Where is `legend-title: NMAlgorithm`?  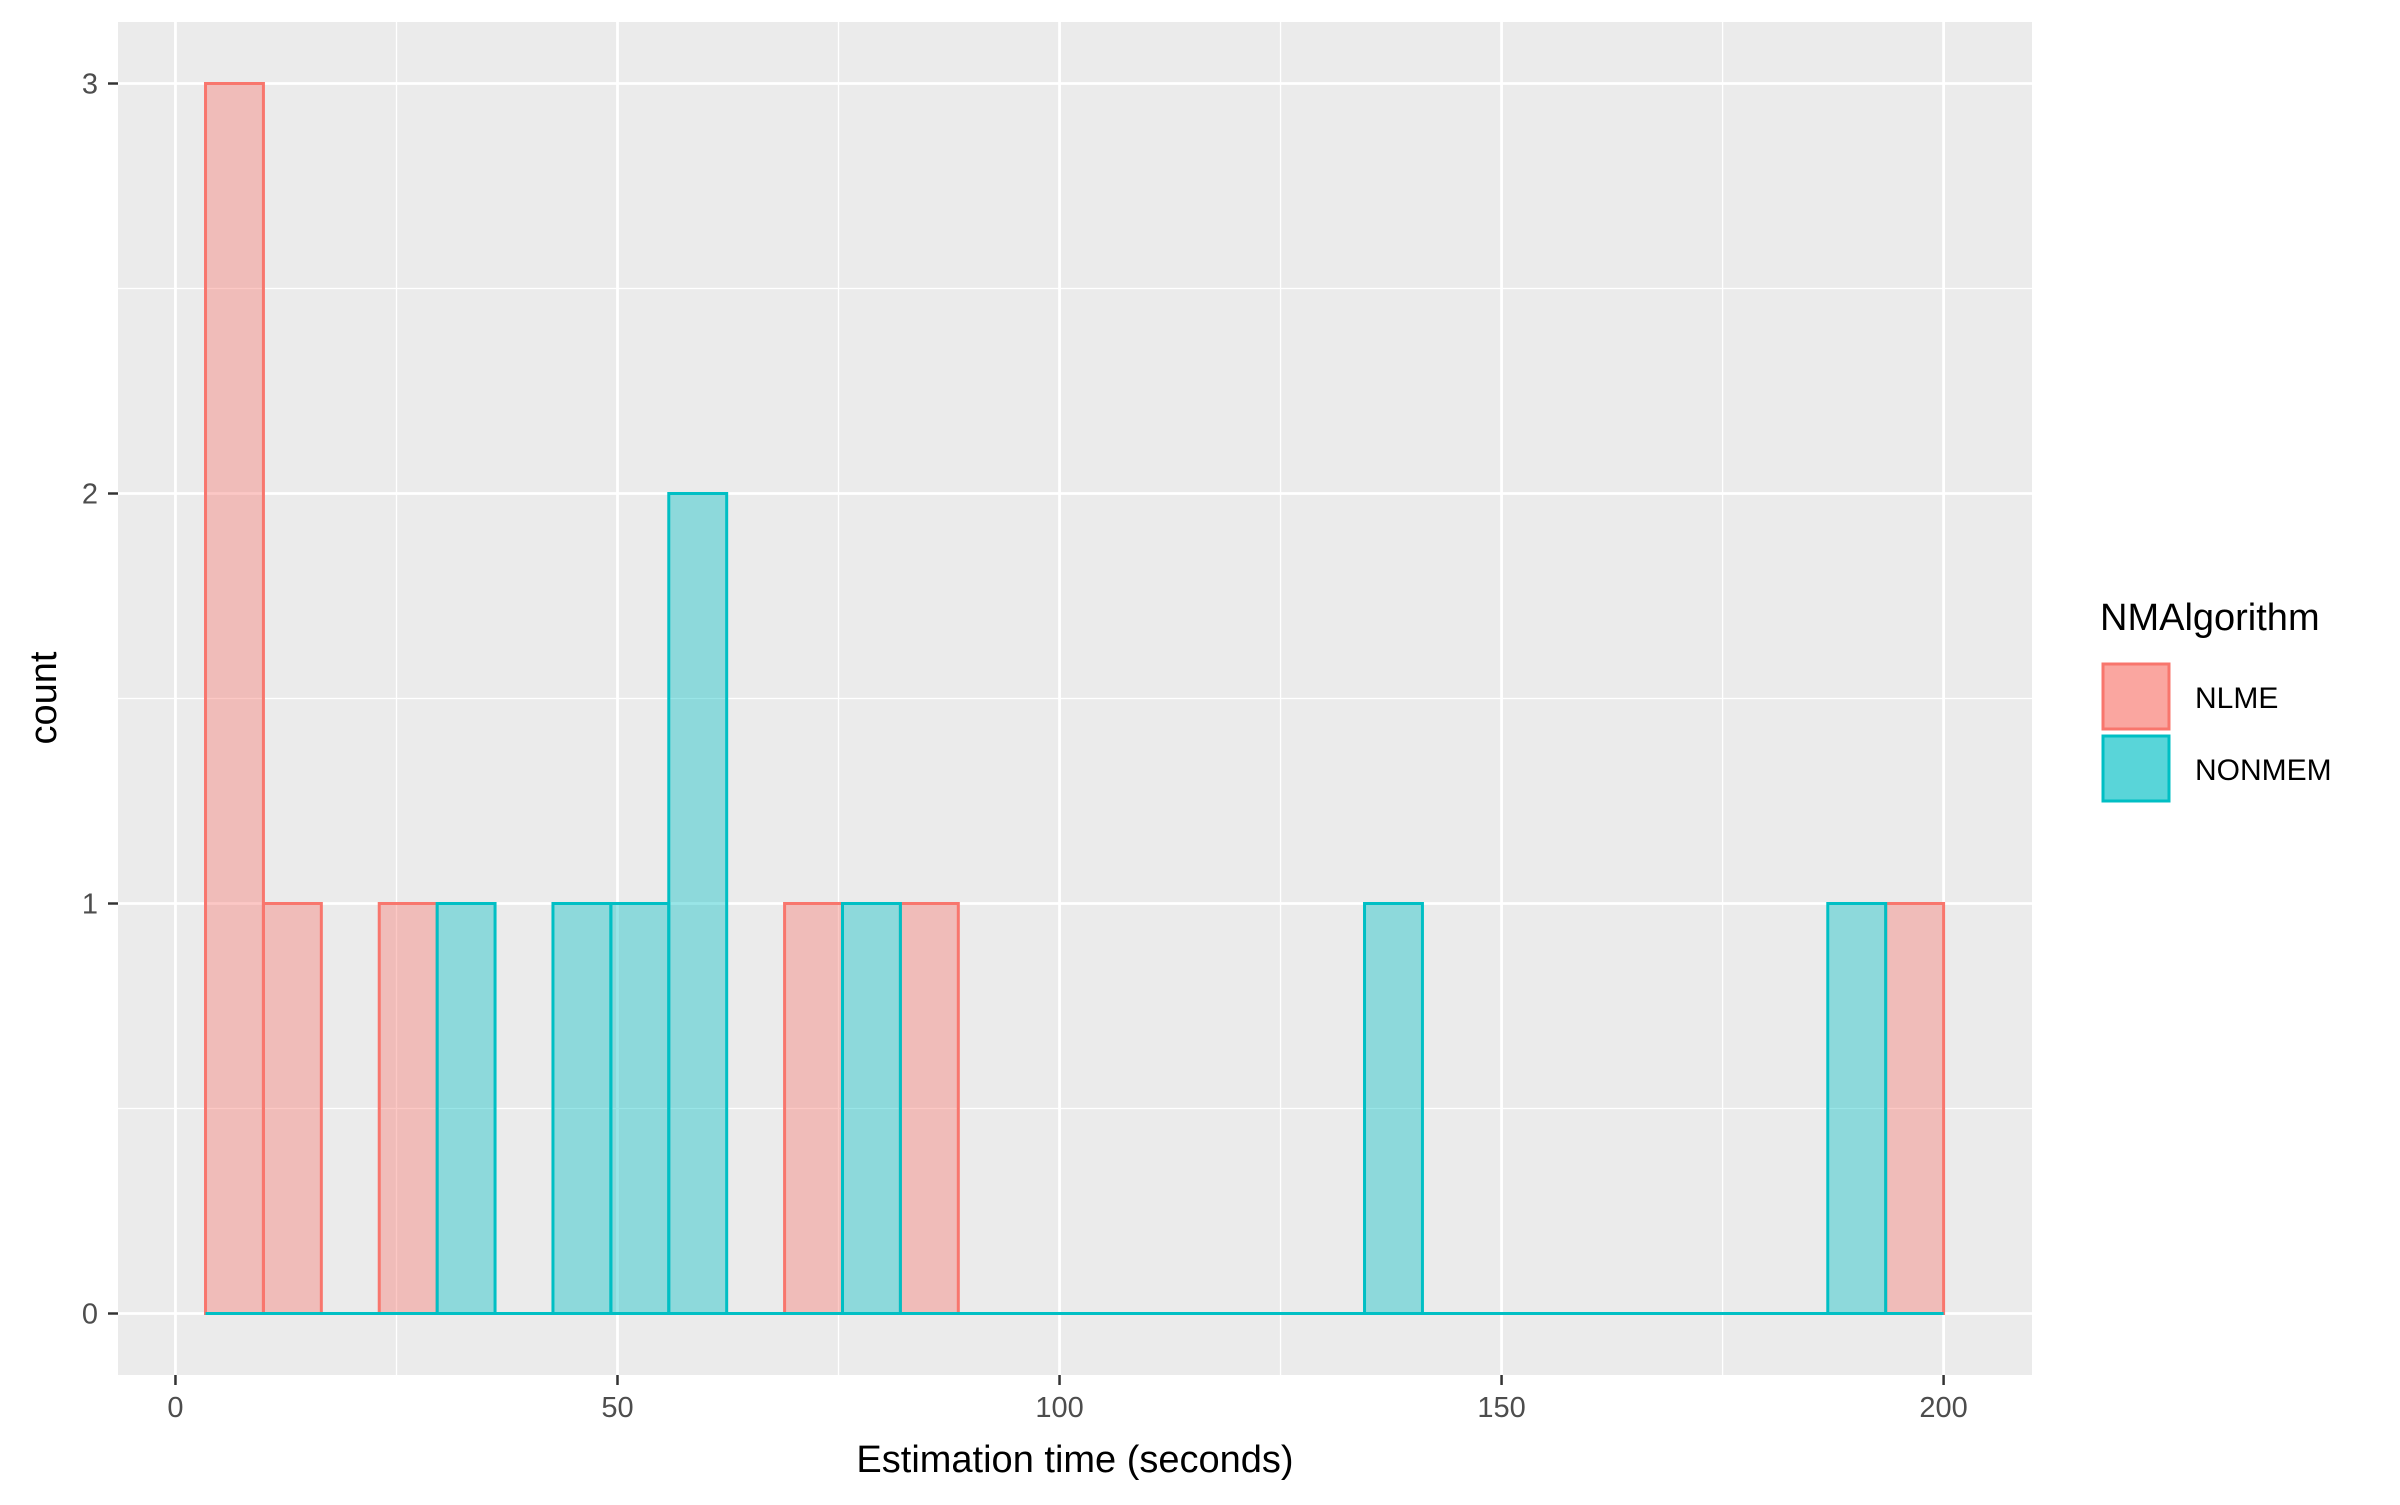
legend-title: NMAlgorithm is located at coordinates (2210, 618).